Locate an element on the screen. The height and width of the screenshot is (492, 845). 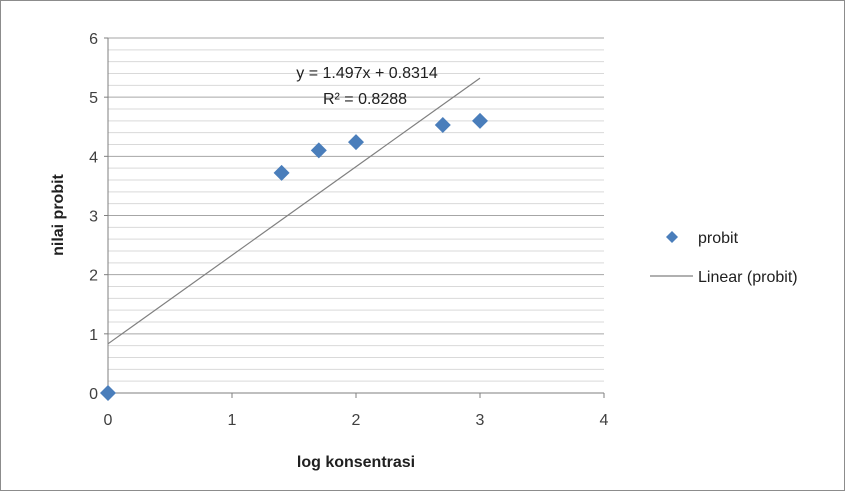
x-tick-label: 3 is located at coordinates (480, 420).